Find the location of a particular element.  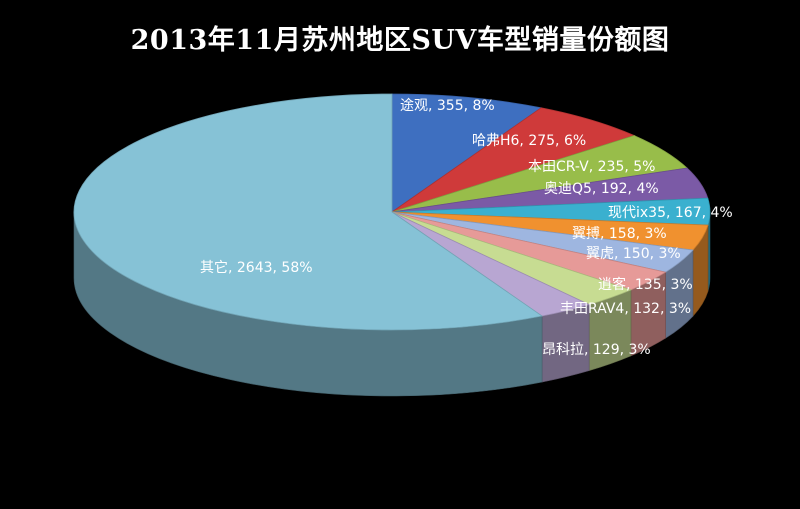

data-label-5: 现代ix35, 167, 4% is located at coordinates (670, 213).